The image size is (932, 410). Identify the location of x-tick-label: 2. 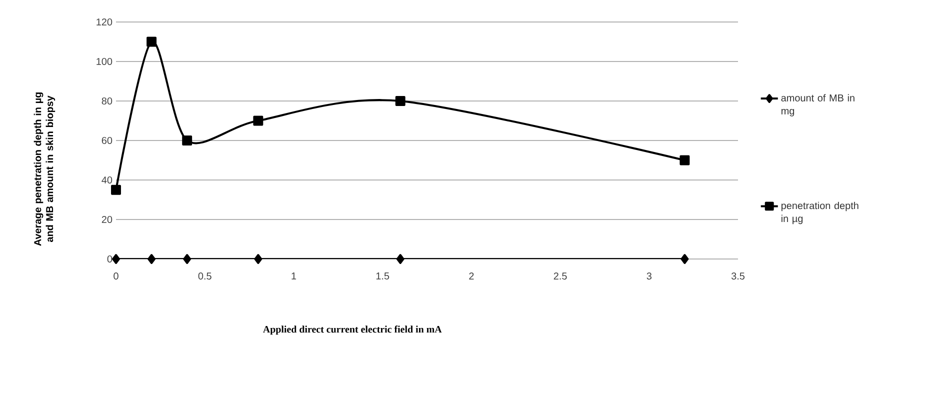
(471, 276).